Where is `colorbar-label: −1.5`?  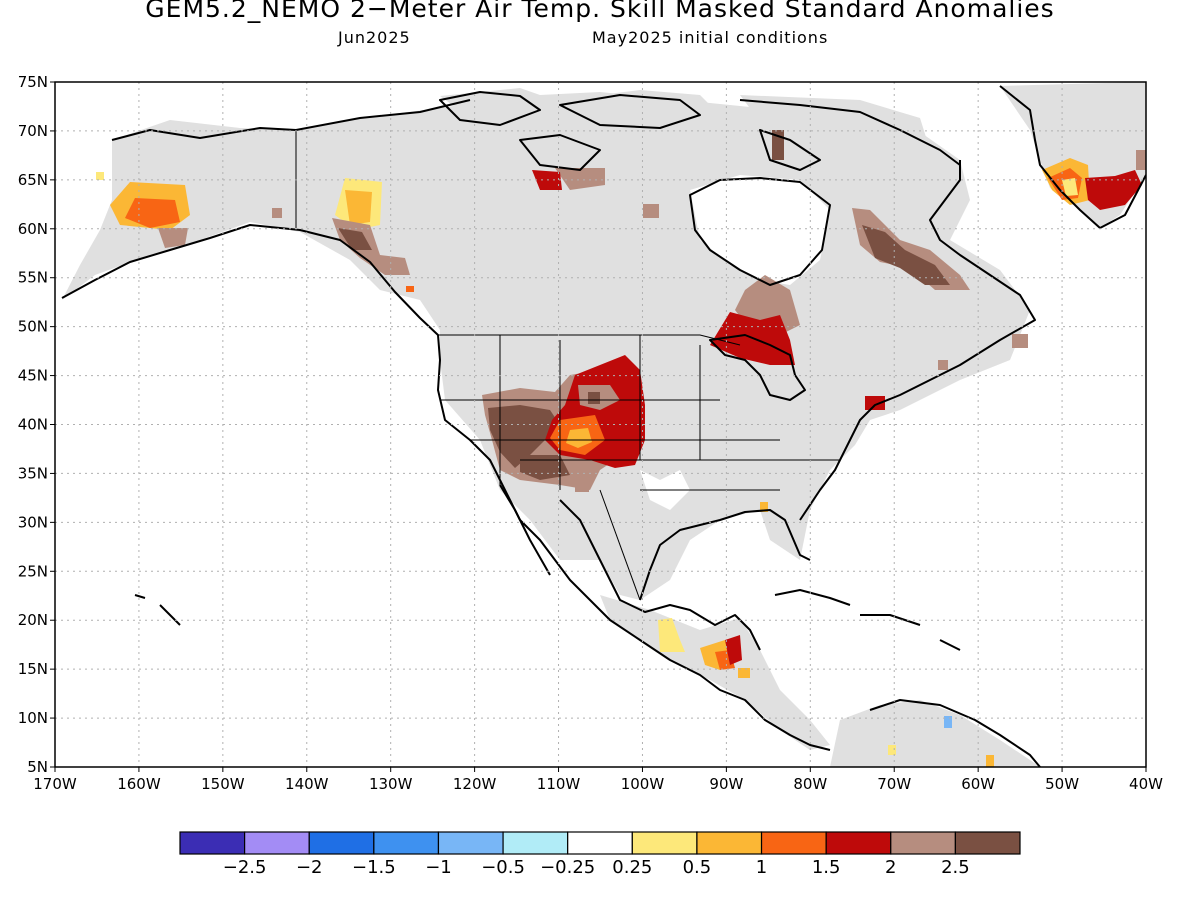
colorbar-label: −1.5 is located at coordinates (374, 867).